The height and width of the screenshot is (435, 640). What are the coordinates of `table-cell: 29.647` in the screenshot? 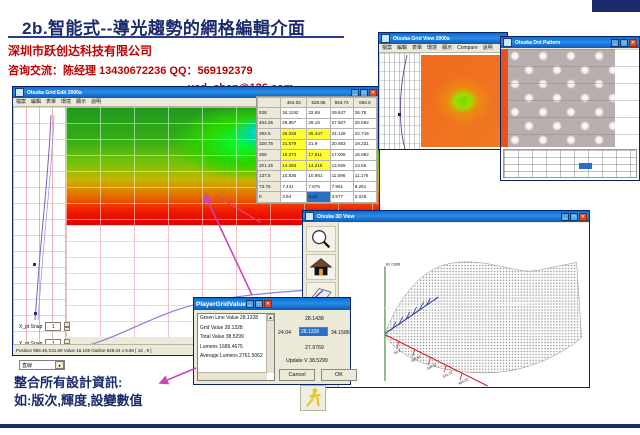 It's located at (341, 113).